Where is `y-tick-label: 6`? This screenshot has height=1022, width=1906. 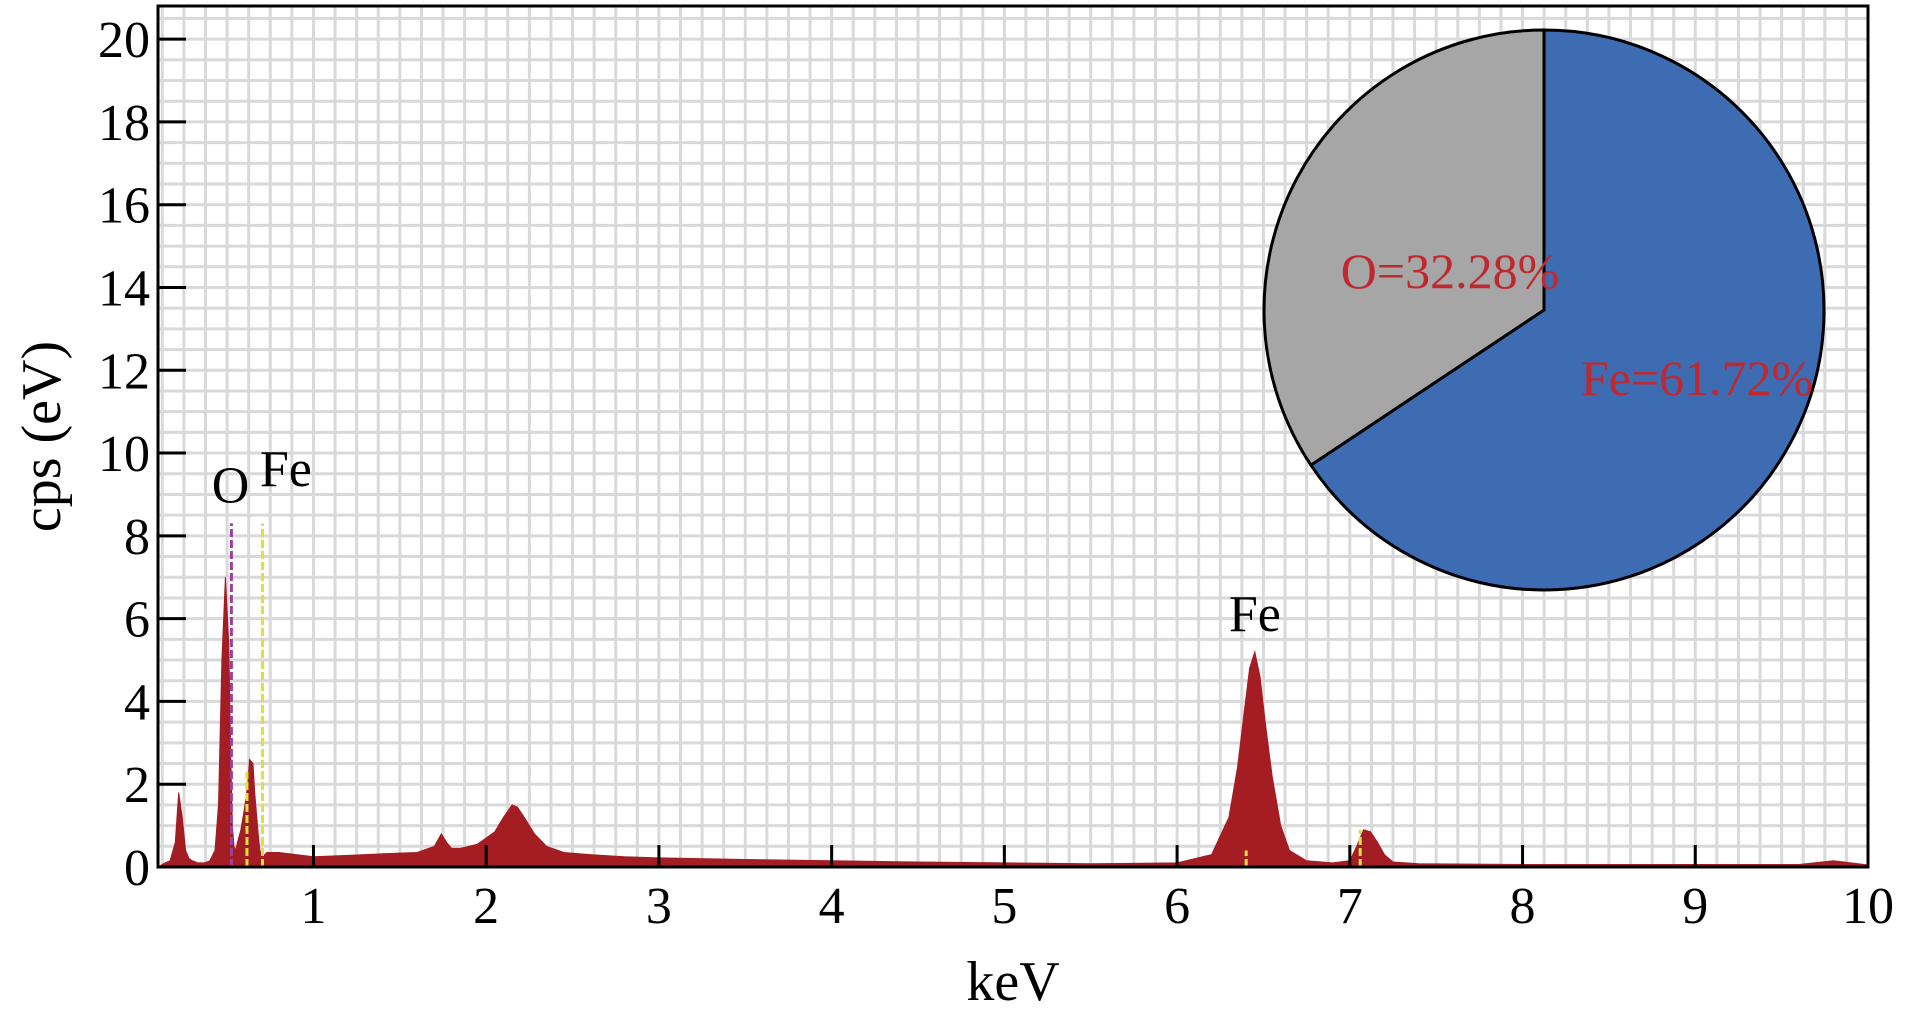 y-tick-label: 6 is located at coordinates (137, 620).